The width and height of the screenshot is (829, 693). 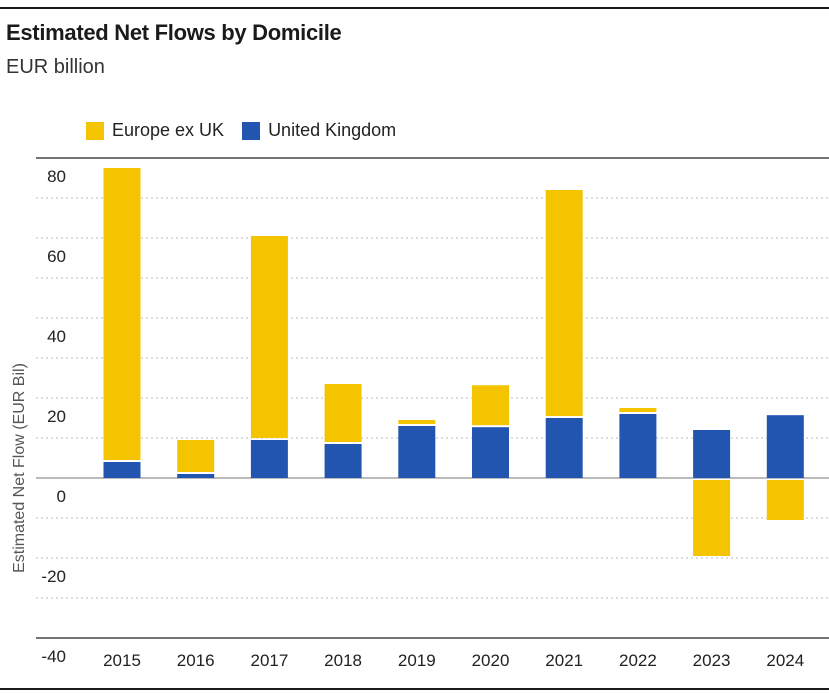 What do you see at coordinates (95, 130) in the screenshot?
I see `legend-swatch-europe-ex-uk` at bounding box center [95, 130].